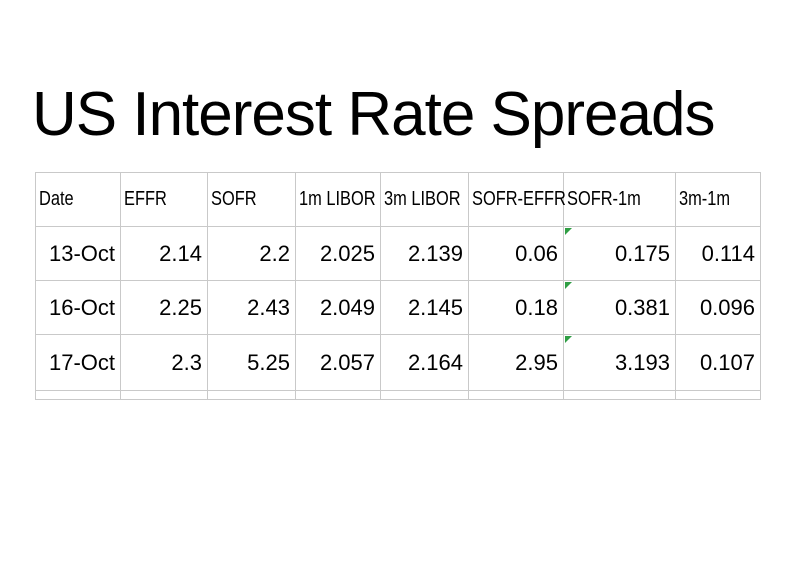  I want to click on cell-sofr-1m: 0.381, so click(620, 308).